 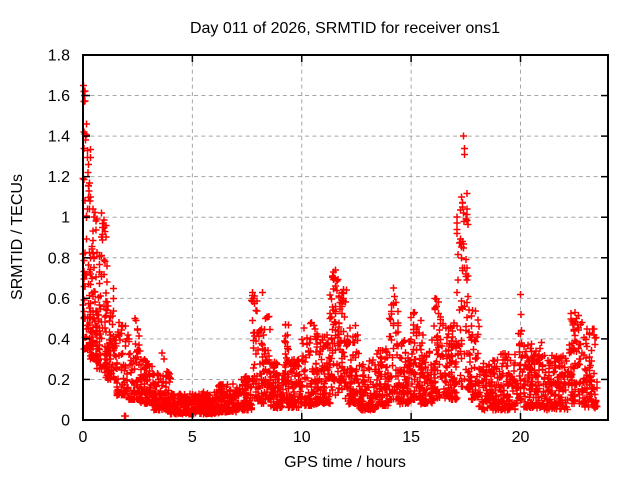 What do you see at coordinates (59, 299) in the screenshot?
I see `y-tick-label: 0.6` at bounding box center [59, 299].